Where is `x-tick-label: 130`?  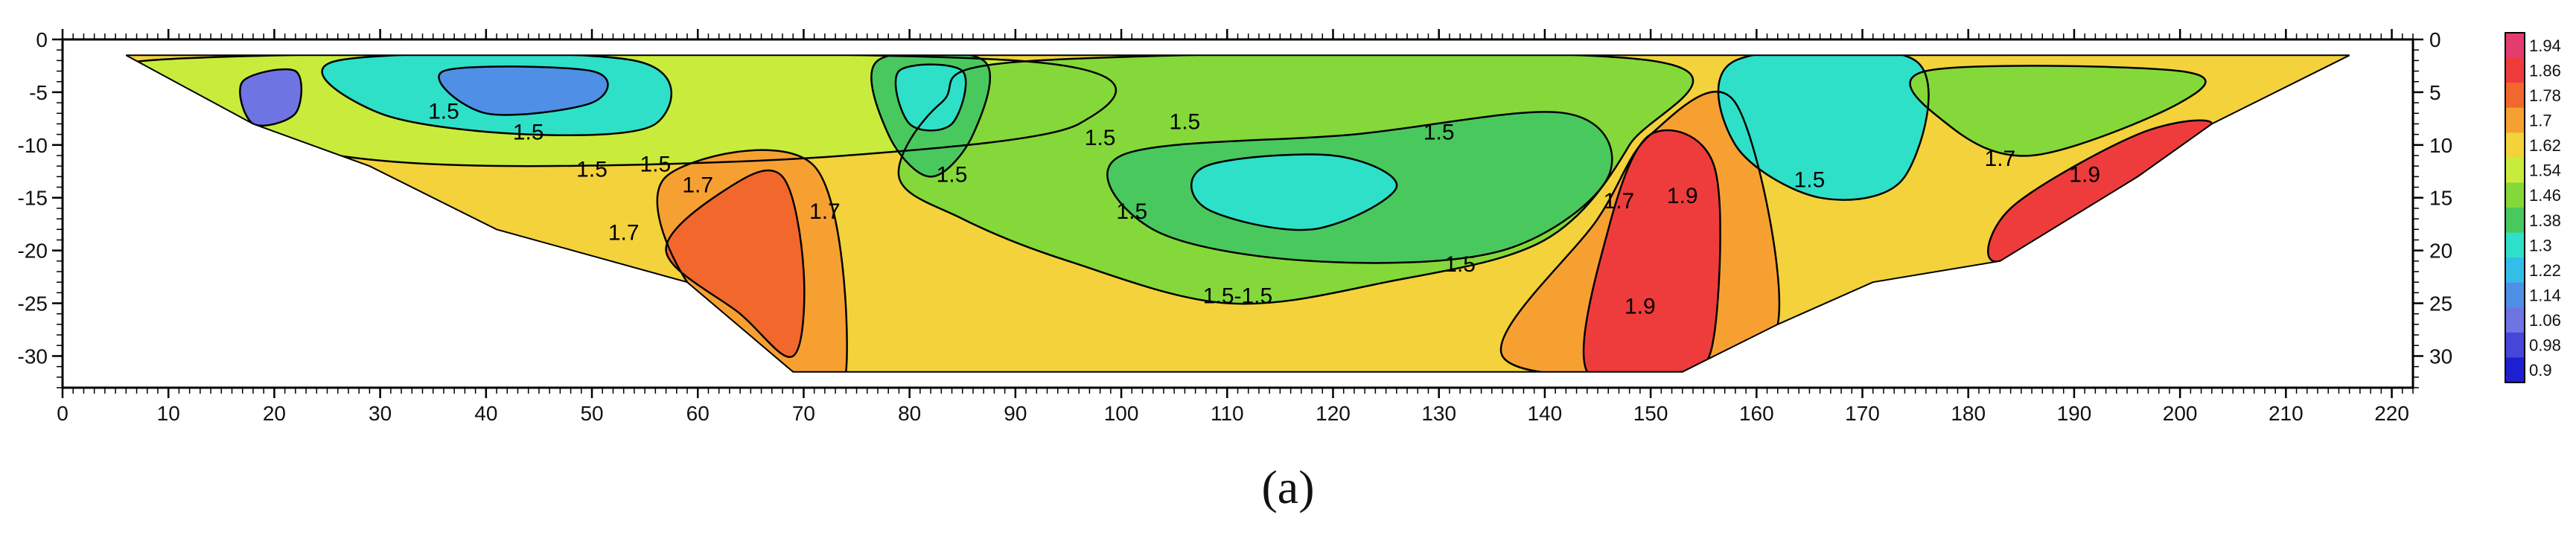 x-tick-label: 130 is located at coordinates (1438, 413).